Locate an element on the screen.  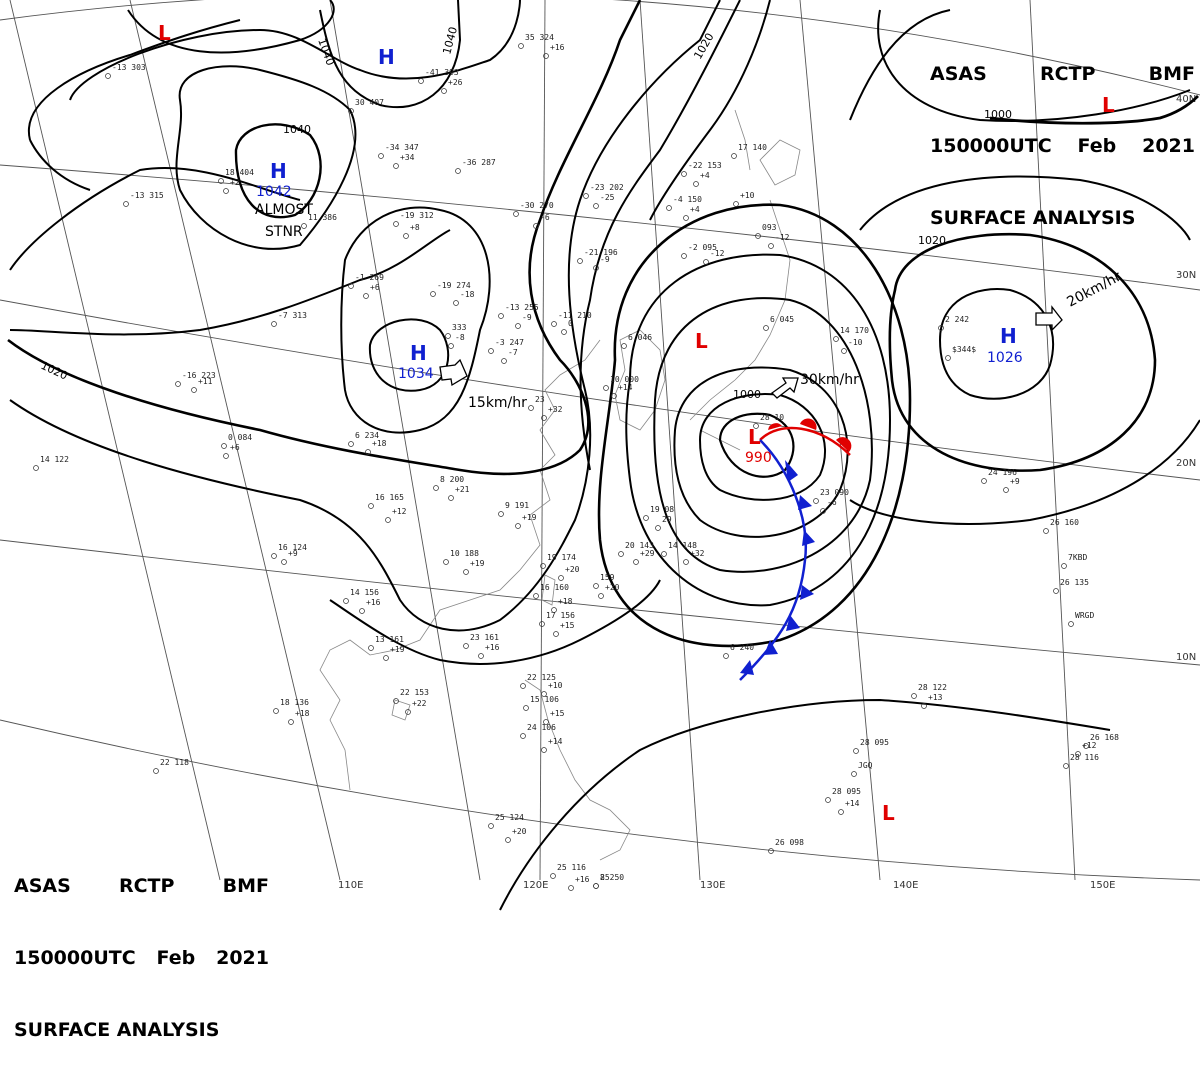
motion-note: ALMOST is located at coordinates (284, 210).